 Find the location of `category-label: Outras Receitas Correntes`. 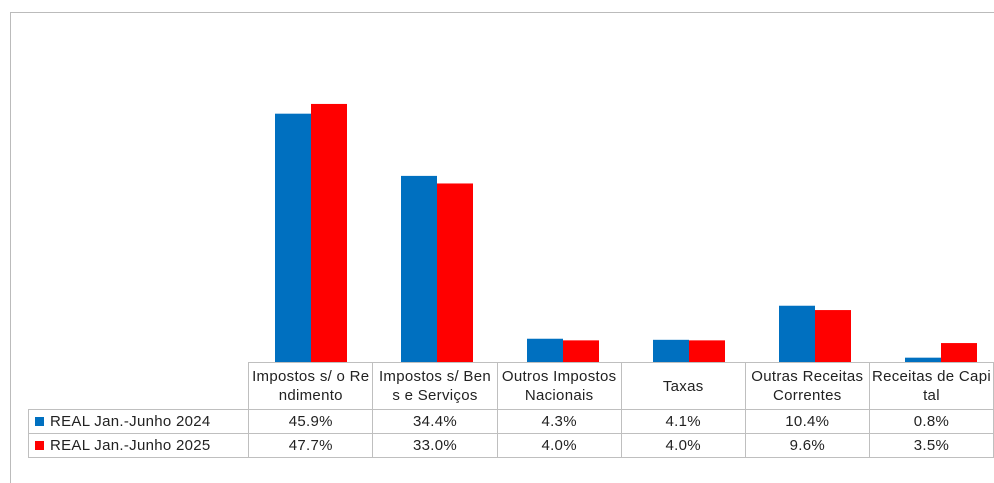

category-label: Outras Receitas Correntes is located at coordinates (807, 386).